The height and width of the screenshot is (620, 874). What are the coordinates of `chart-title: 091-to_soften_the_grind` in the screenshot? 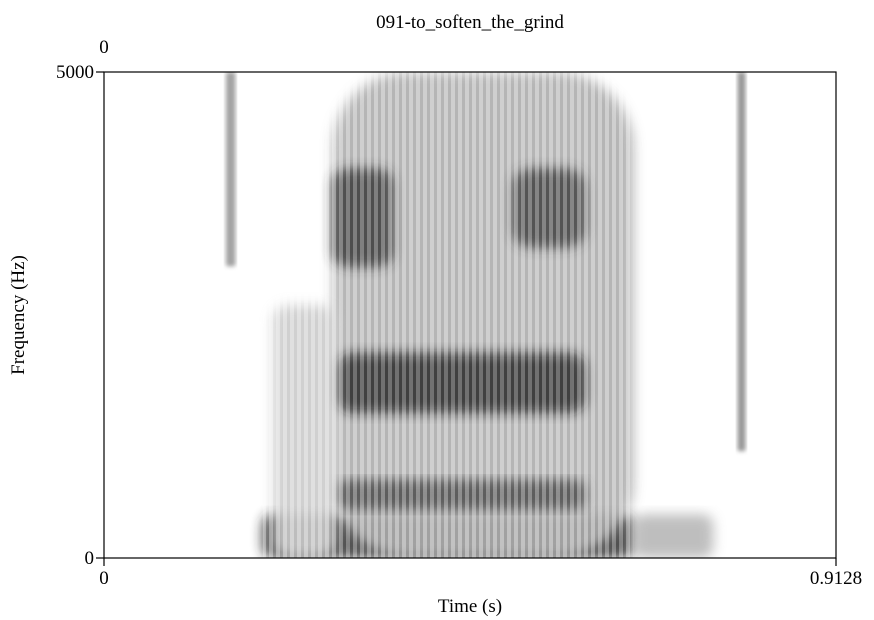 It's located at (470, 22).